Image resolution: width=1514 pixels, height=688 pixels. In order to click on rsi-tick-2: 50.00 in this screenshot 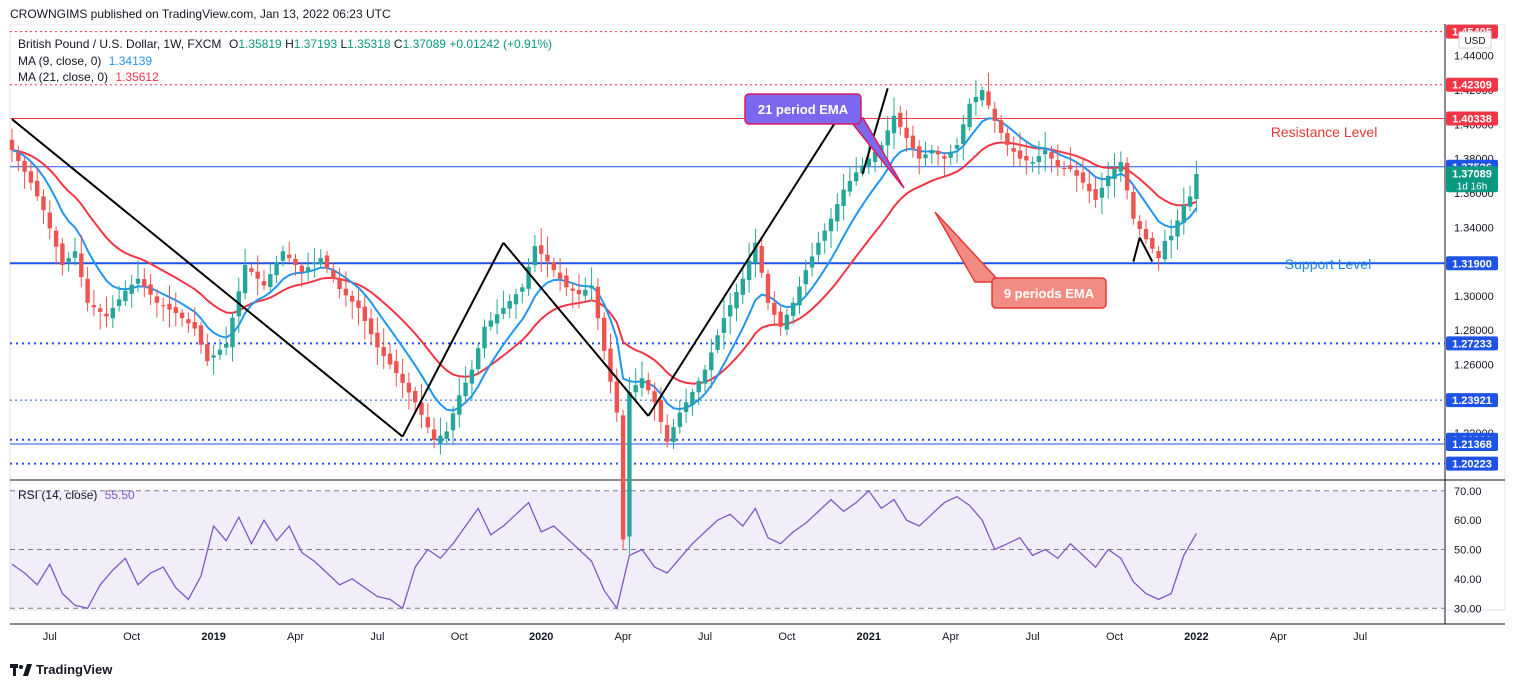, I will do `click(1468, 551)`.